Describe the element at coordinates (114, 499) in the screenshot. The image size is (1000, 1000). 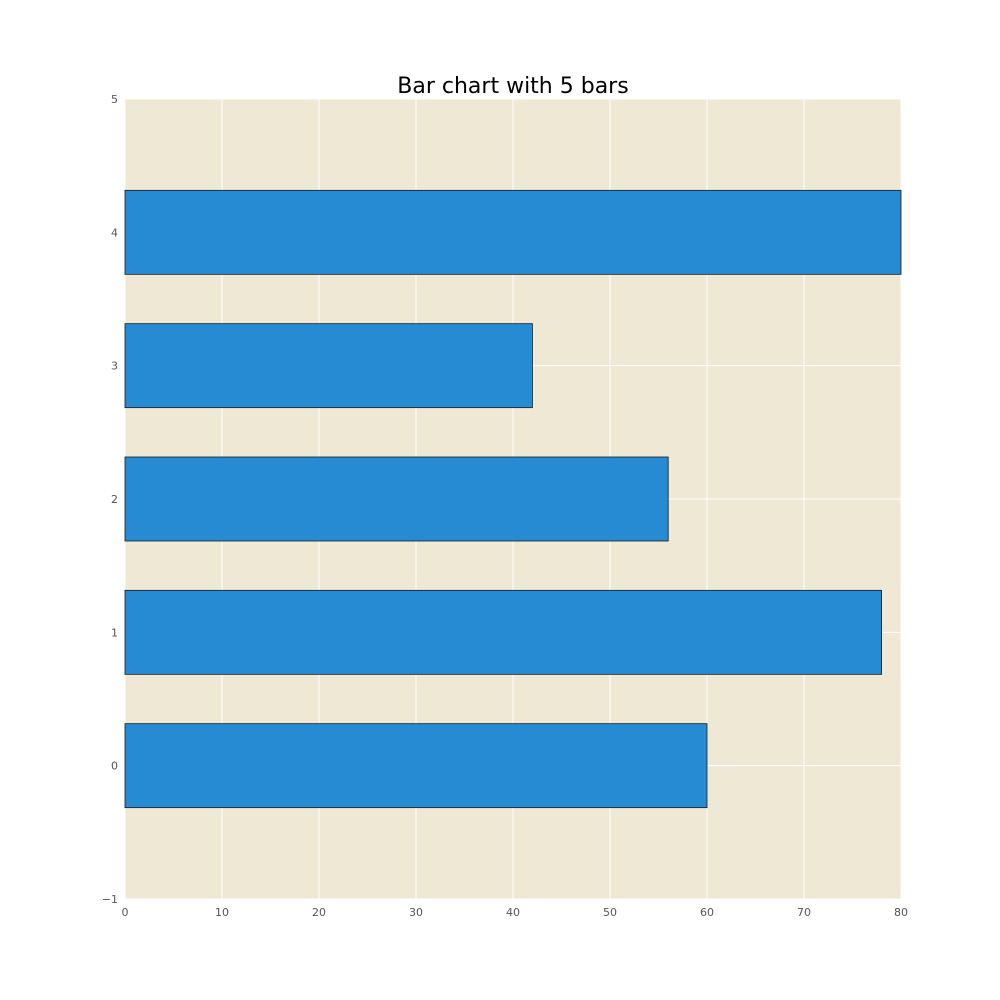
I see `y-tick-label: 2` at that location.